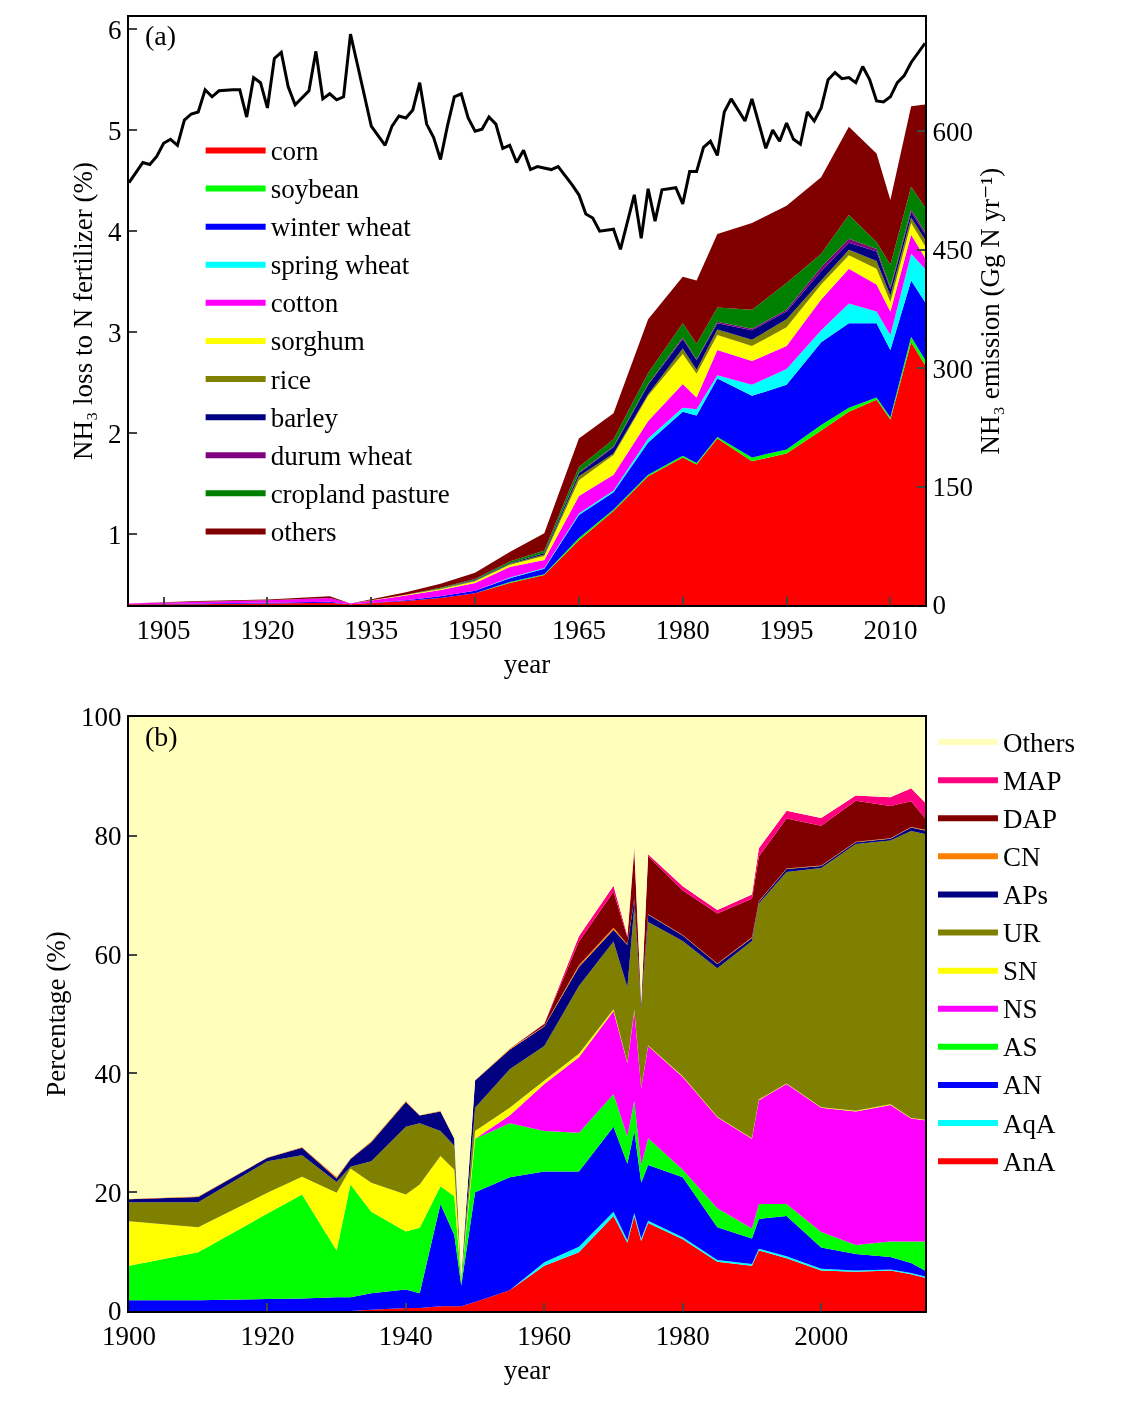  I want to click on y2-tick-label: 150, so click(952, 487).